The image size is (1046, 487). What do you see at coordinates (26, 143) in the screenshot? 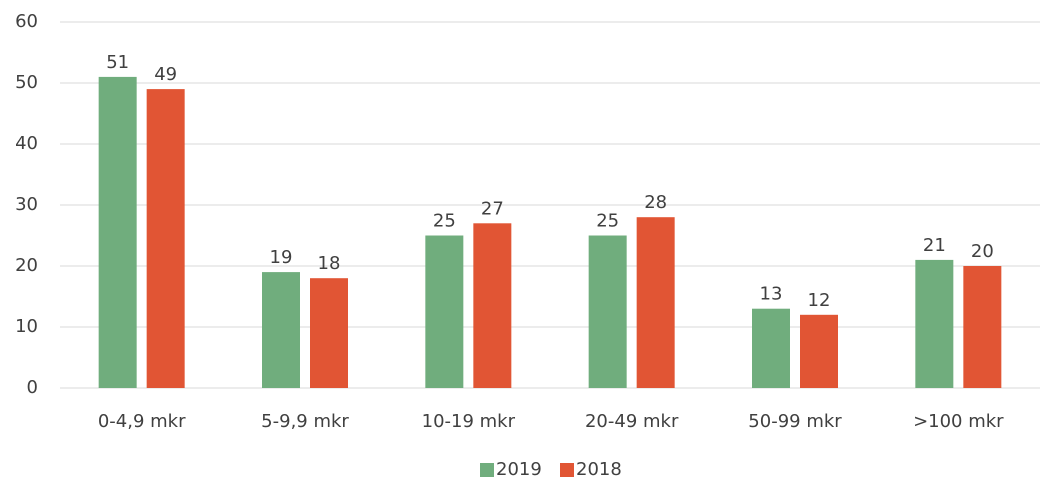
I see `y-tick-label: 40` at bounding box center [26, 143].